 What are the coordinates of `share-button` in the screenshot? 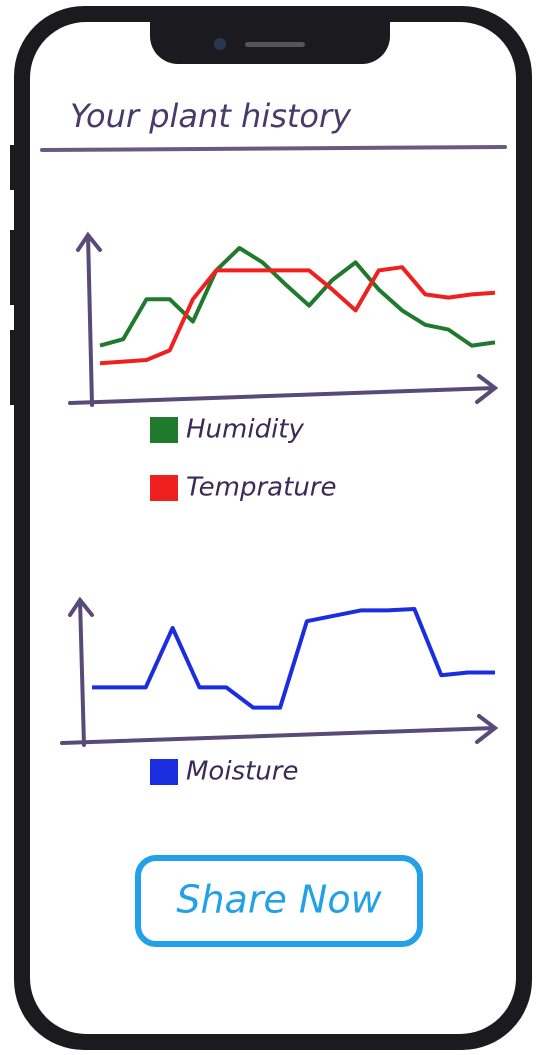 It's located at (279, 901).